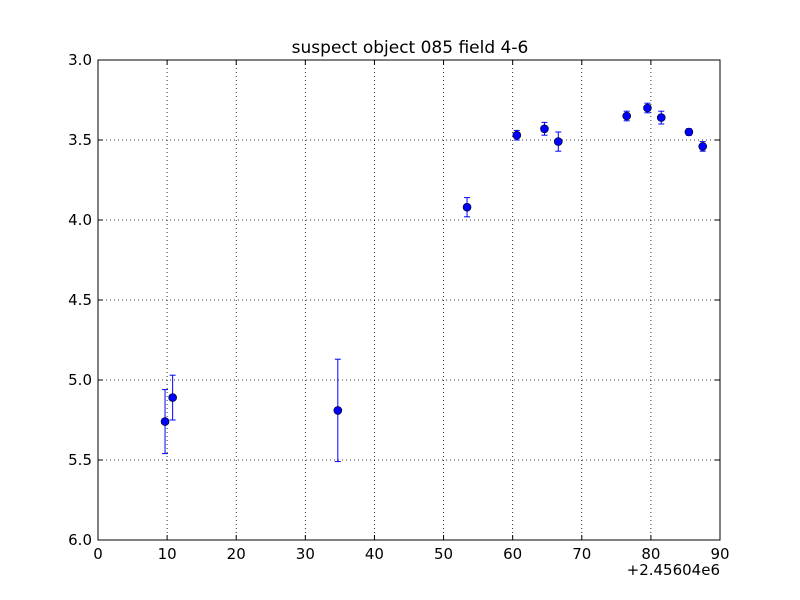 Image resolution: width=800 pixels, height=600 pixels. What do you see at coordinates (512, 554) in the screenshot?
I see `x-tick-label: 60` at bounding box center [512, 554].